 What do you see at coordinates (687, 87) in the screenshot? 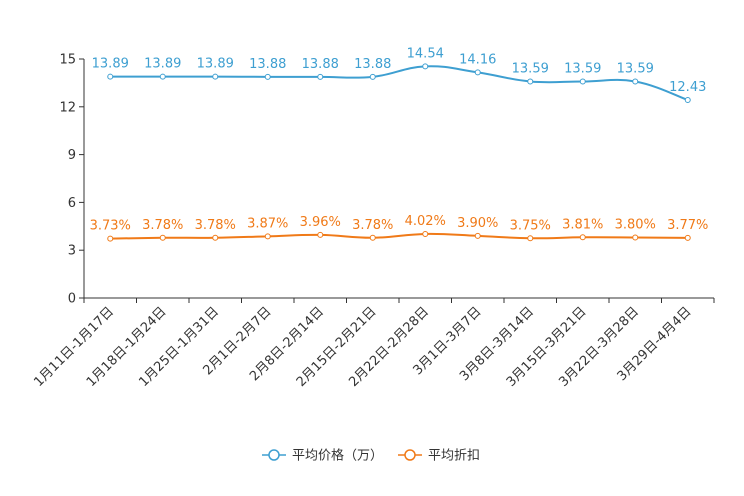
I see `data-label: 12.43` at bounding box center [687, 87].